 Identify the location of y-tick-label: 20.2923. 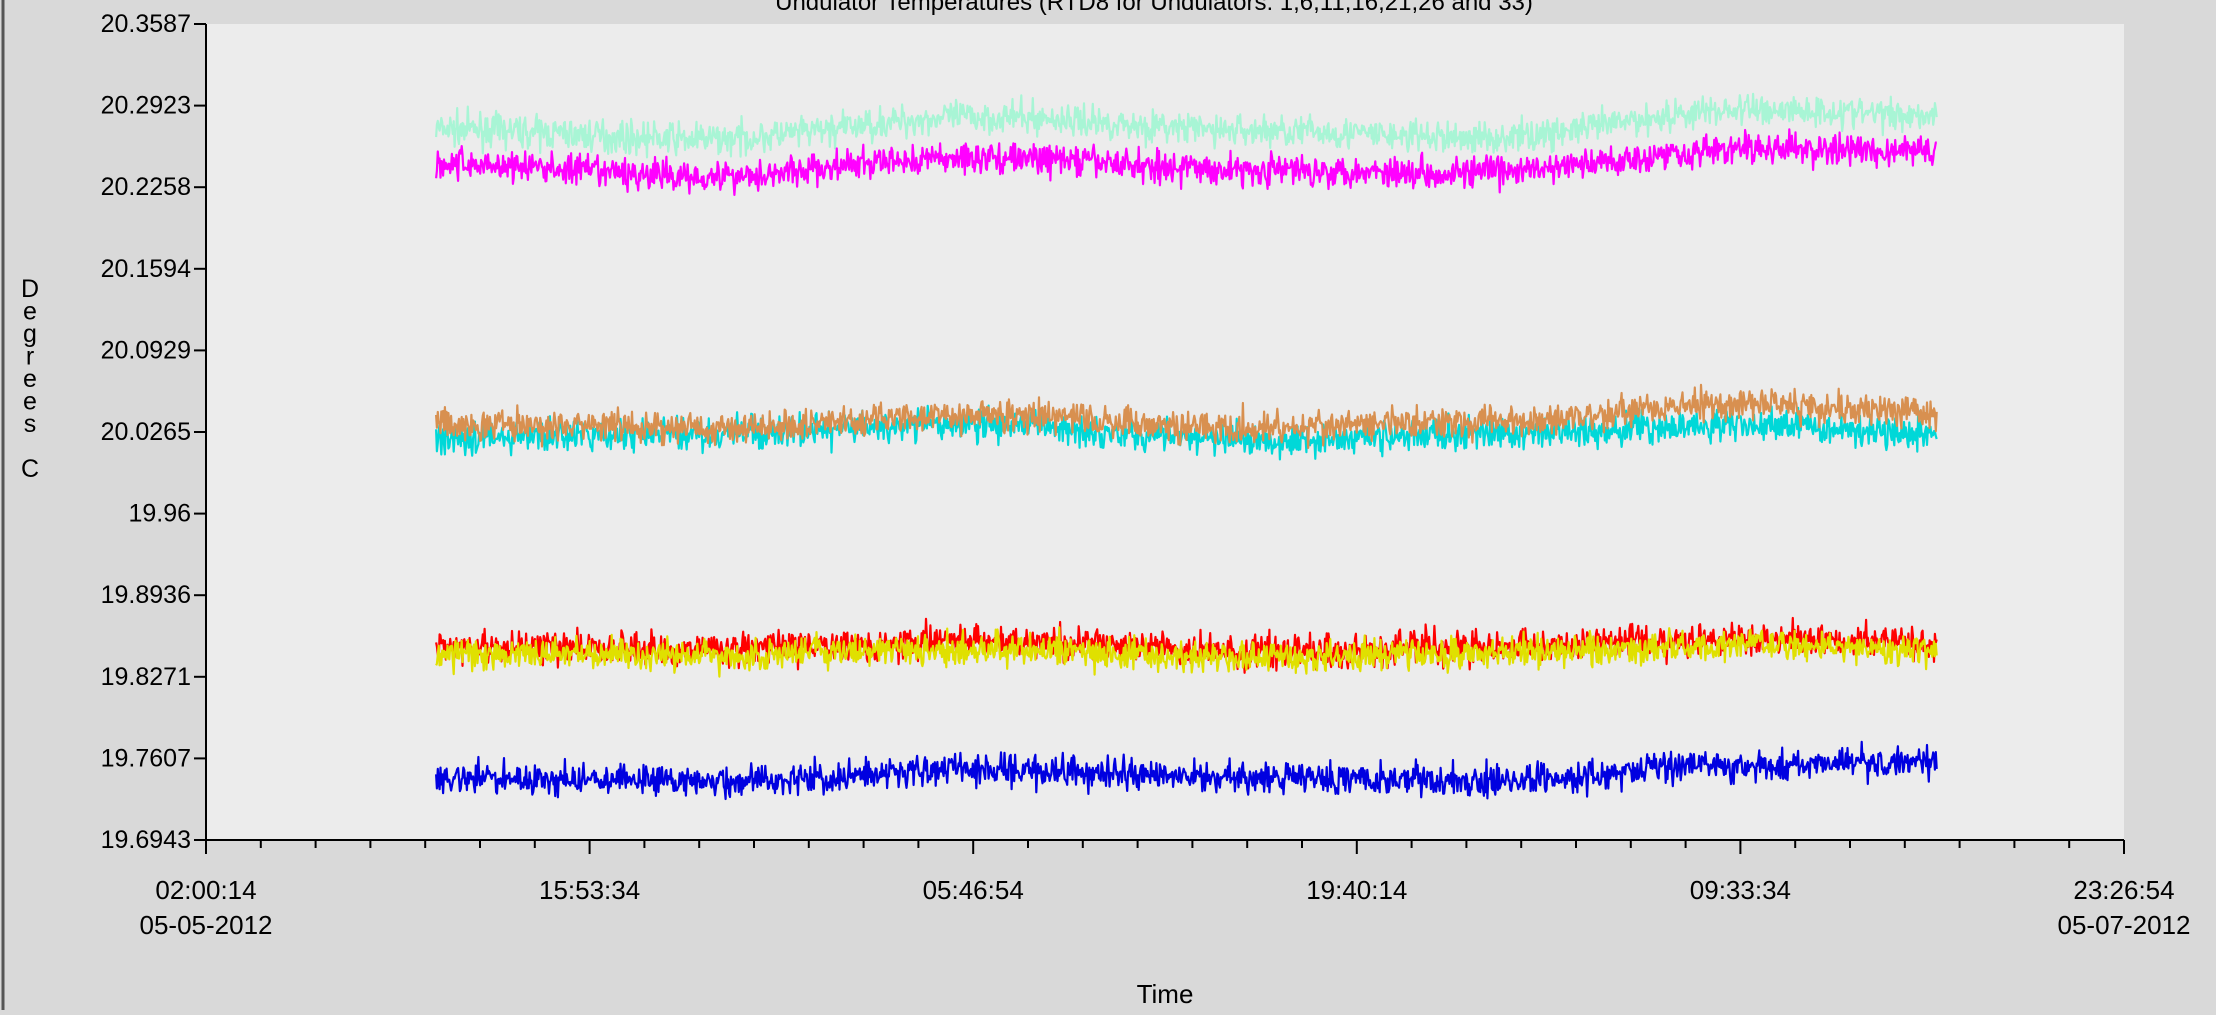
(146, 106).